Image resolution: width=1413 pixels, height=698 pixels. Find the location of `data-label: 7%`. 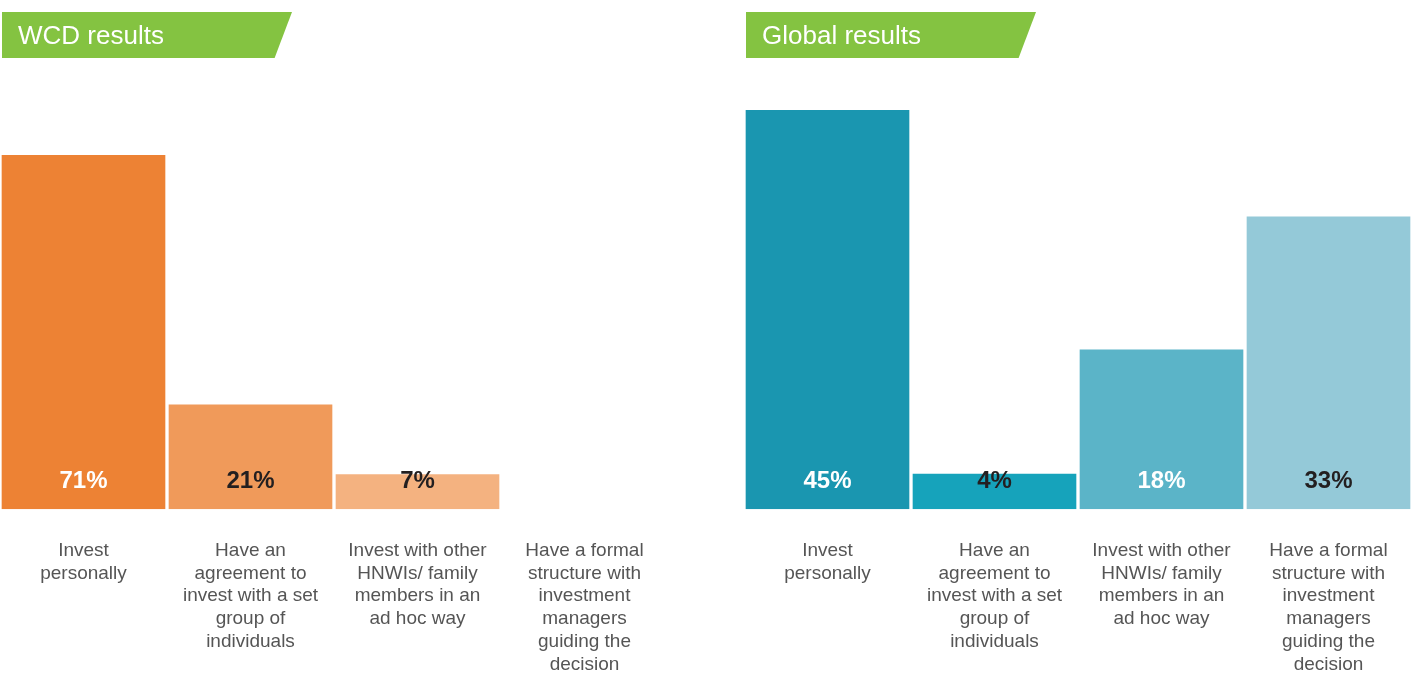

data-label: 7% is located at coordinates (417, 479).